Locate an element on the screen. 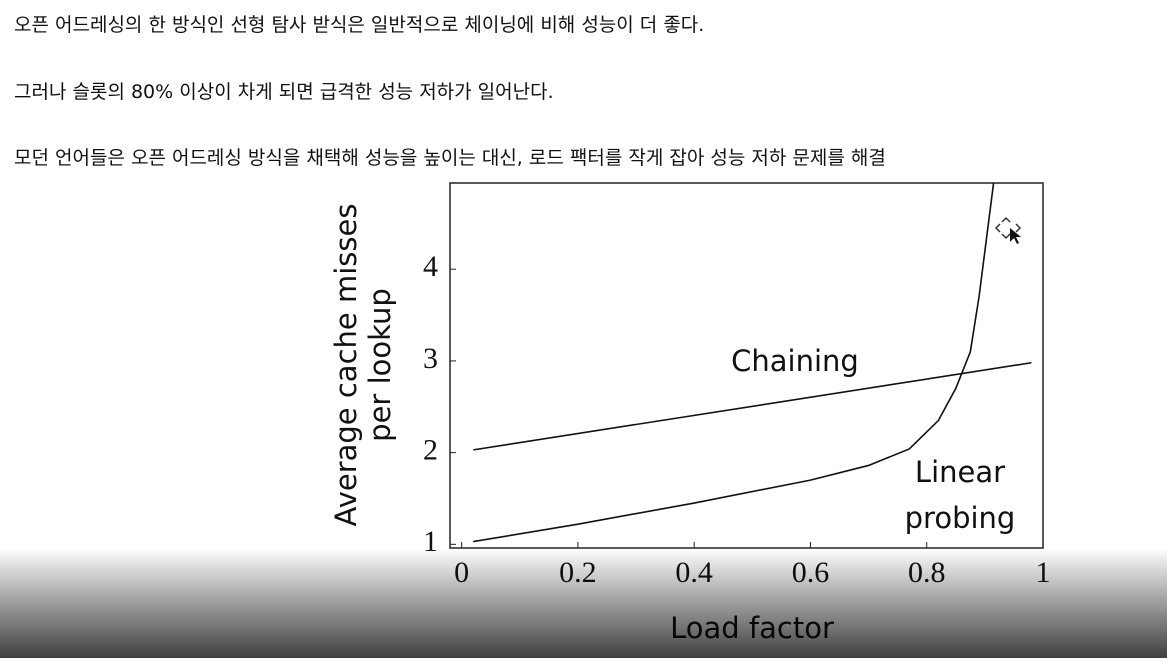 The height and width of the screenshot is (658, 1167). x-tick-label: 0.8 is located at coordinates (927, 572).